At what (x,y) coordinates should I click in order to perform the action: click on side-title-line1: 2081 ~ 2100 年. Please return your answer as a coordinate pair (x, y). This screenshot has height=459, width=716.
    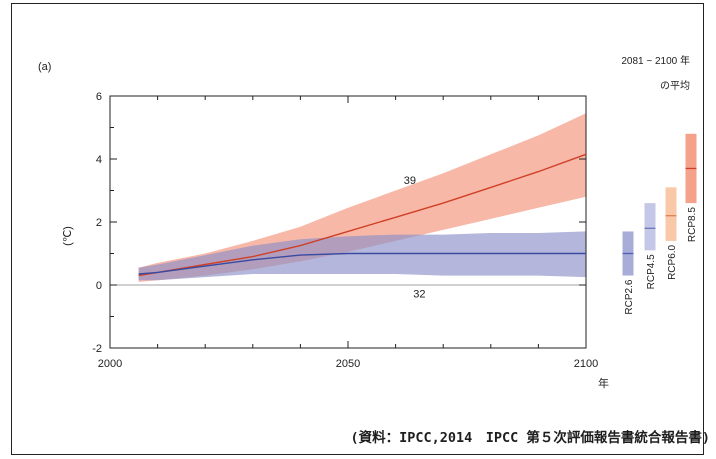
    Looking at the image, I should click on (655, 60).